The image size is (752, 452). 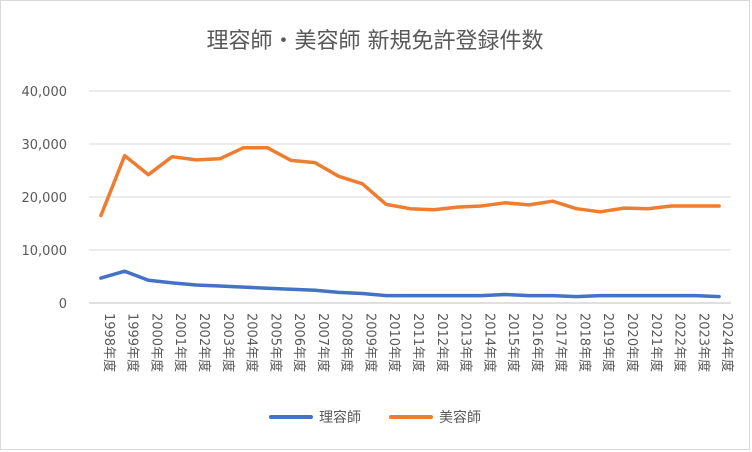 What do you see at coordinates (489, 342) in the screenshot?
I see `x-tick-label: 2014年度` at bounding box center [489, 342].